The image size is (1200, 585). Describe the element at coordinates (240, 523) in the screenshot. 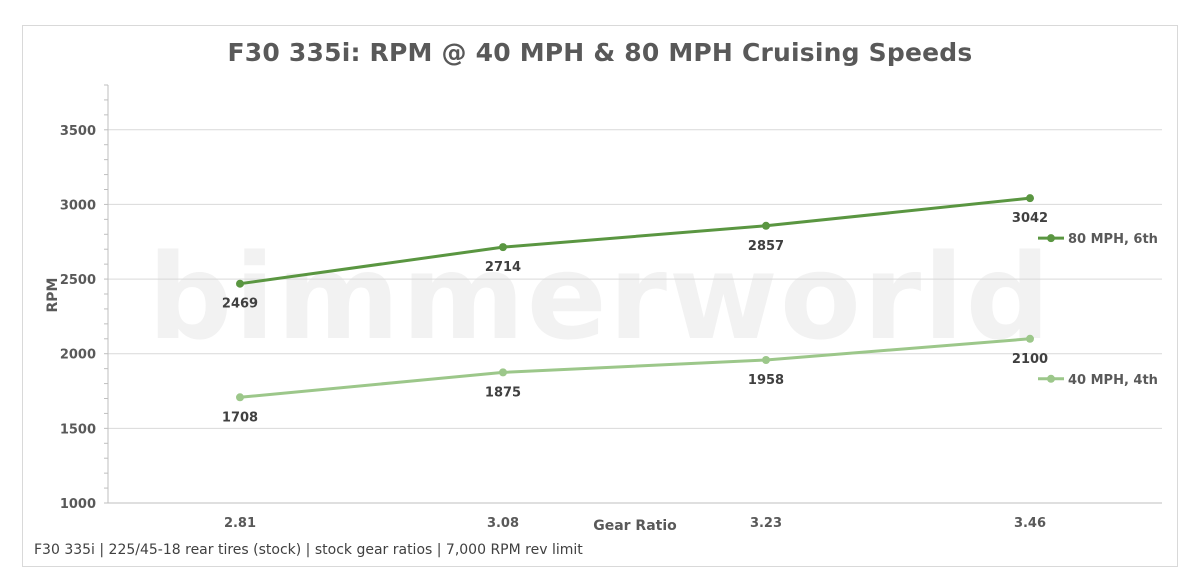

I see `x-tick-label: 2.81` at that location.